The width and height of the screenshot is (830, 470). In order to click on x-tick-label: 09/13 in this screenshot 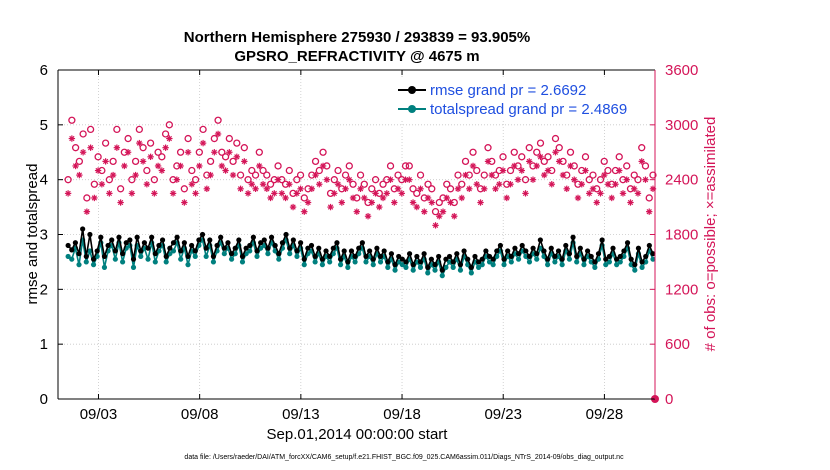, I will do `click(301, 414)`.